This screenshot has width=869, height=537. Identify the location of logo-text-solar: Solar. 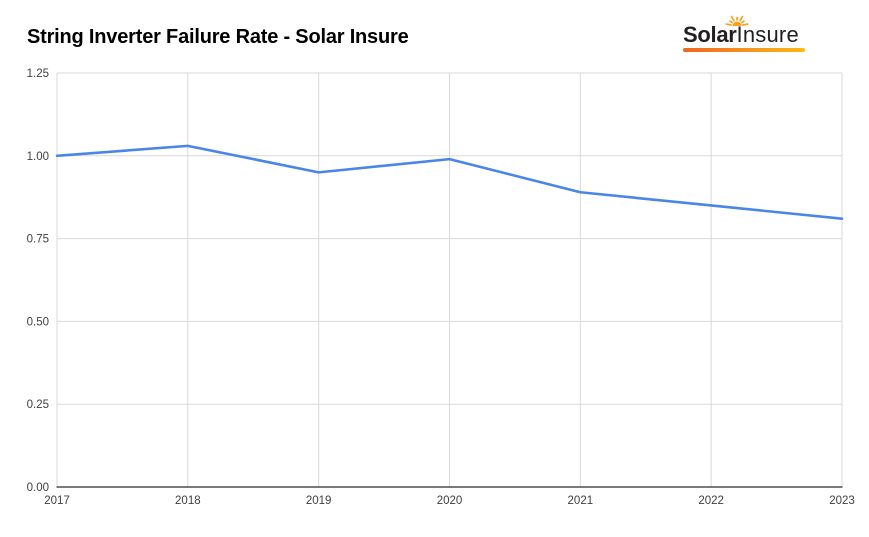
(710, 34).